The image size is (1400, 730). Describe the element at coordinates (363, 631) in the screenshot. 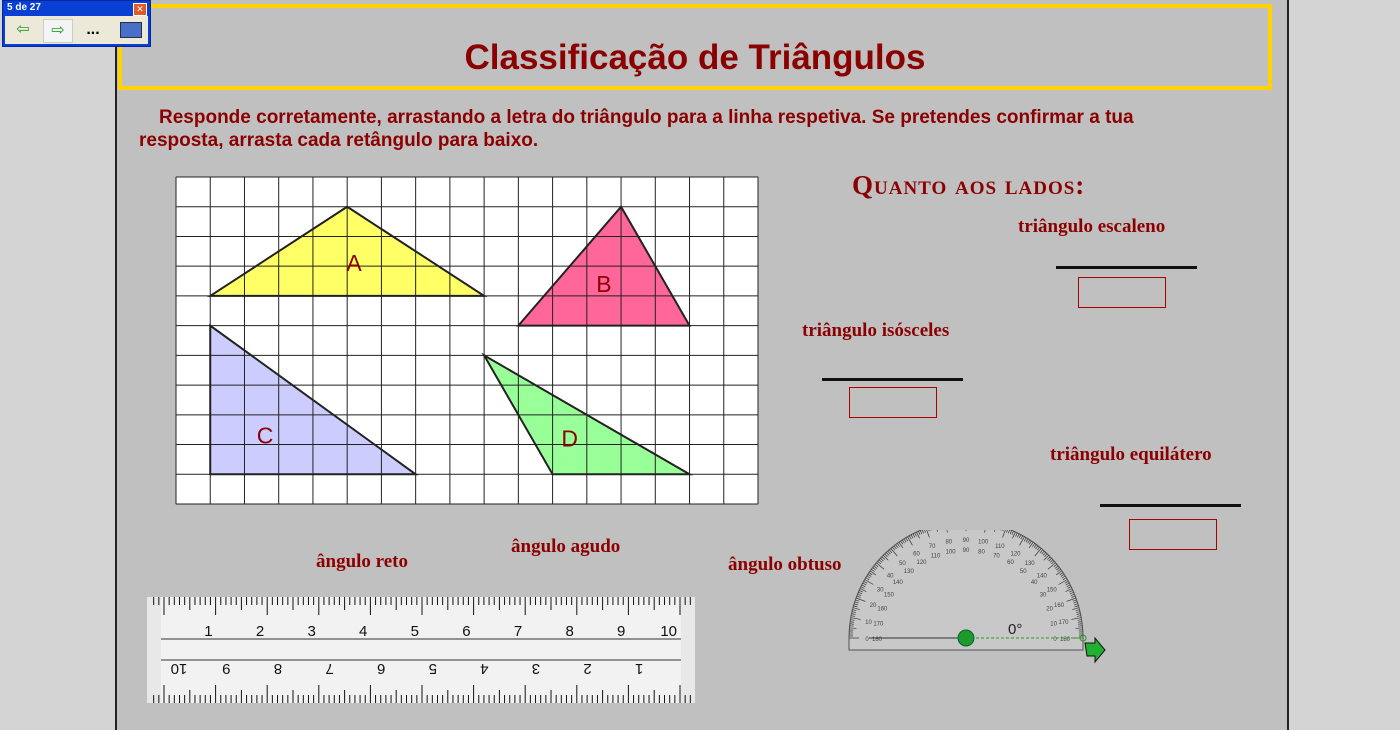

I see `ruler-number: 4` at that location.